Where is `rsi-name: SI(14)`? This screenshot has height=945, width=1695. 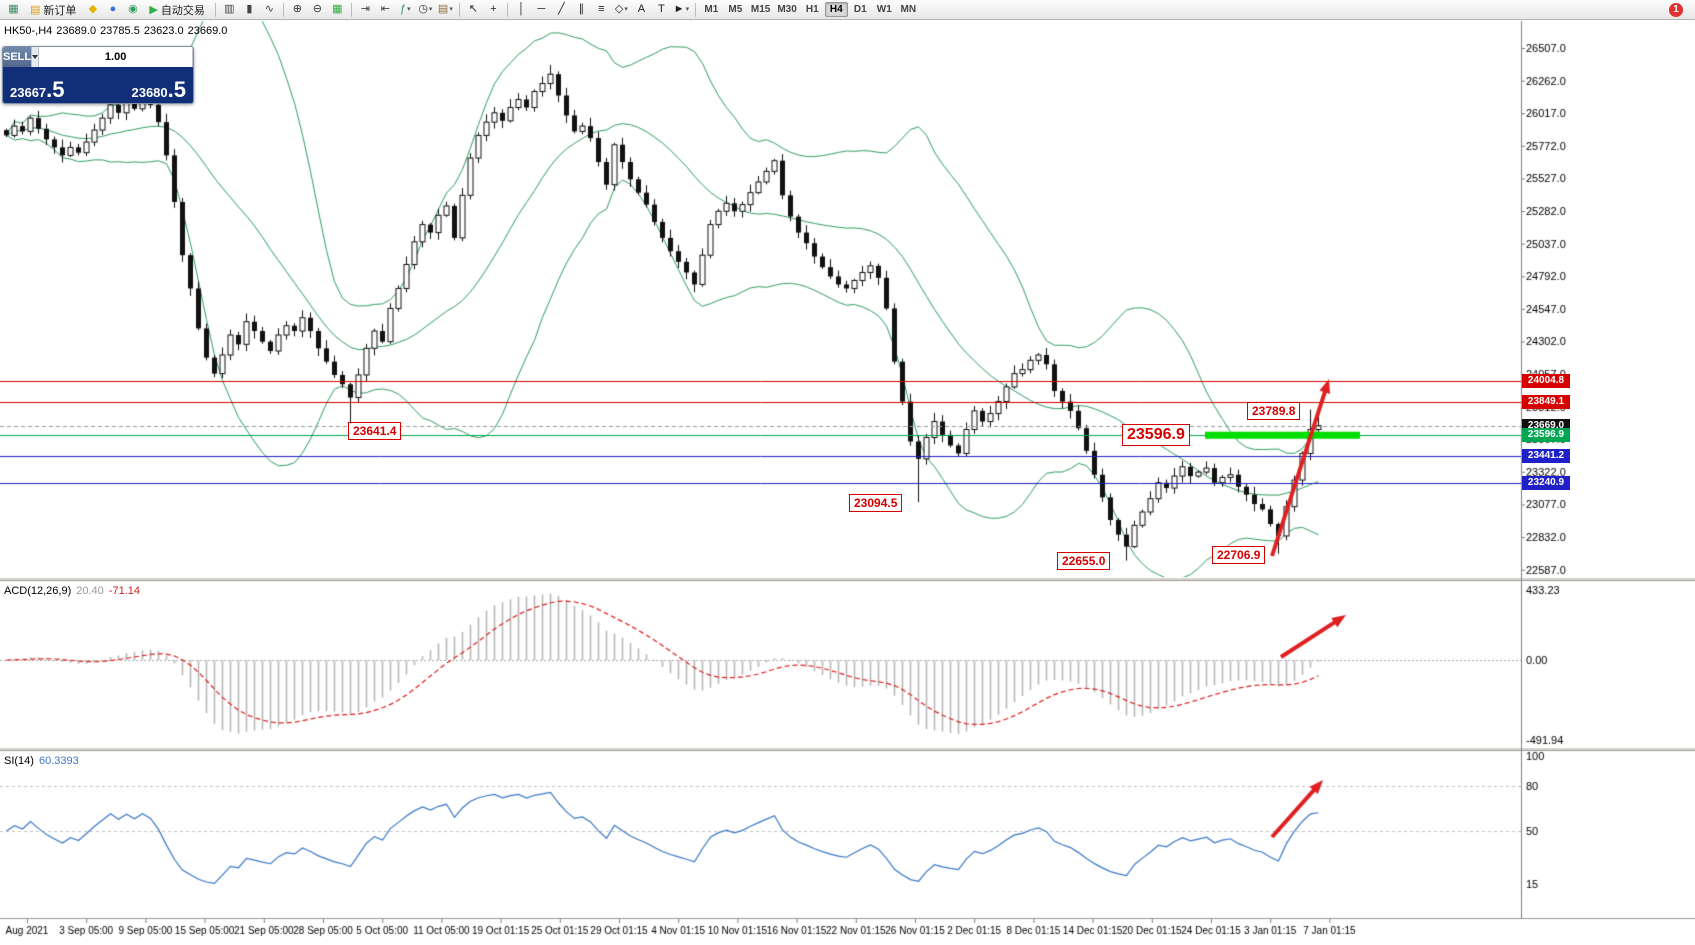 rsi-name: SI(14) is located at coordinates (19, 761).